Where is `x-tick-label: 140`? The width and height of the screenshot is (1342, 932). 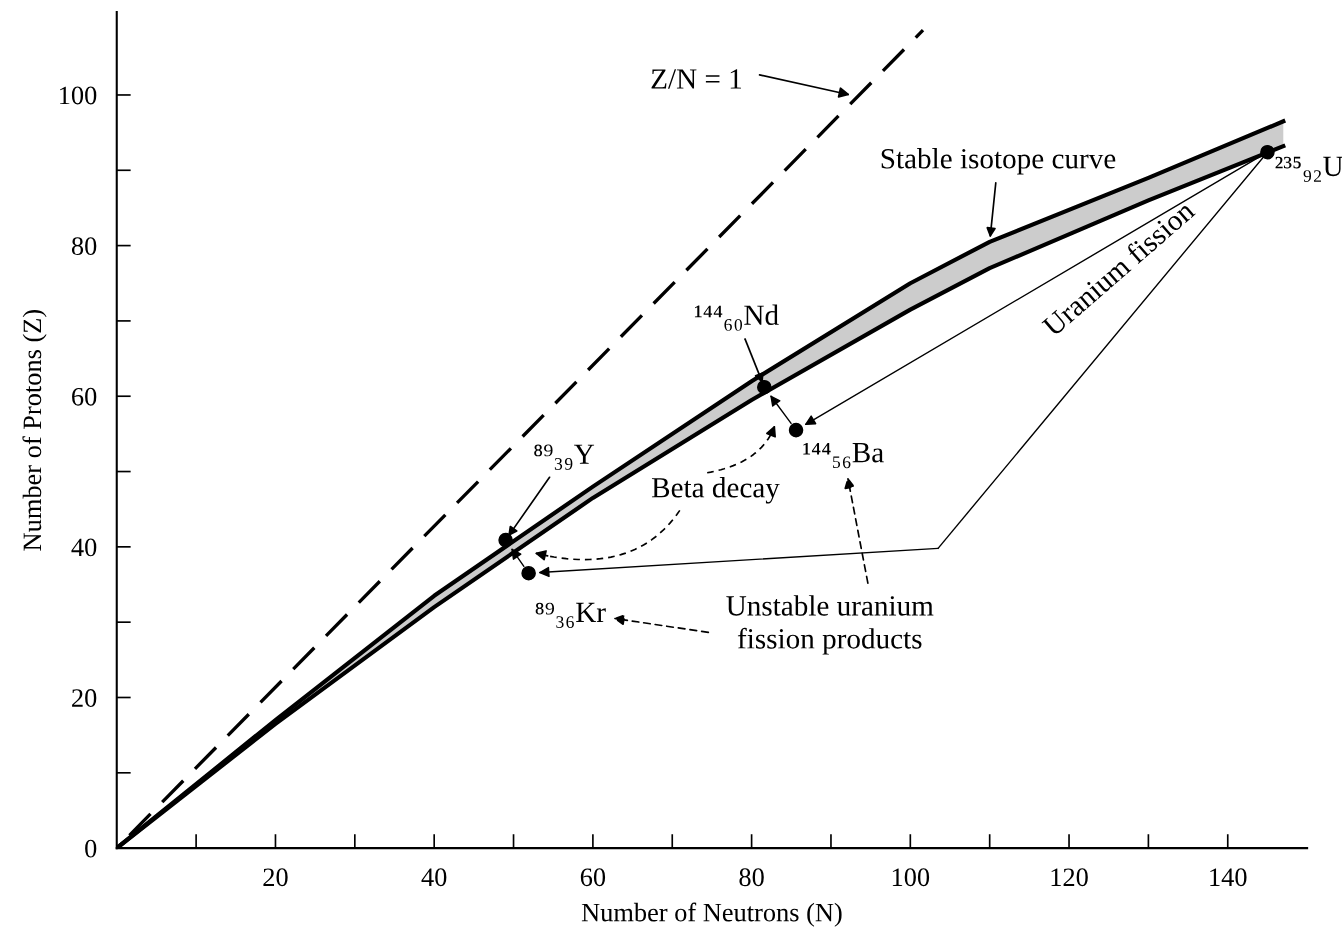
x-tick-label: 140 is located at coordinates (1228, 877).